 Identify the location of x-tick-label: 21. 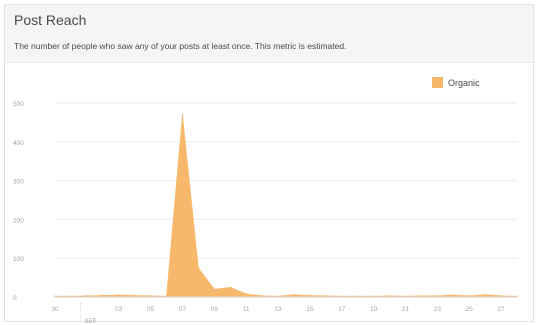
(406, 309).